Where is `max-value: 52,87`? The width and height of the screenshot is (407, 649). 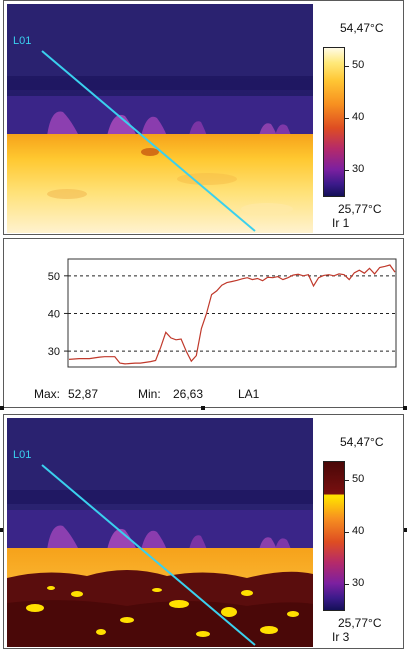 max-value: 52,87 is located at coordinates (83, 394).